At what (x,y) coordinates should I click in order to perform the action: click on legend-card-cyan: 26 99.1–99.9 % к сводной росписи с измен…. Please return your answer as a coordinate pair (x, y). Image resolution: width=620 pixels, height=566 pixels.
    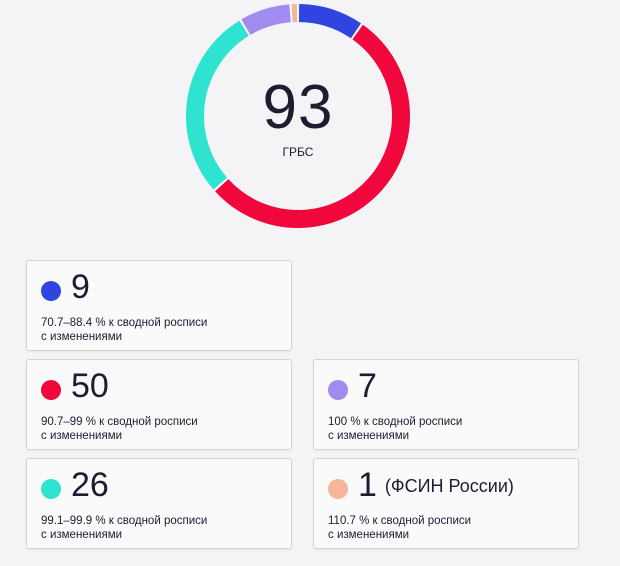
    Looking at the image, I should click on (159, 503).